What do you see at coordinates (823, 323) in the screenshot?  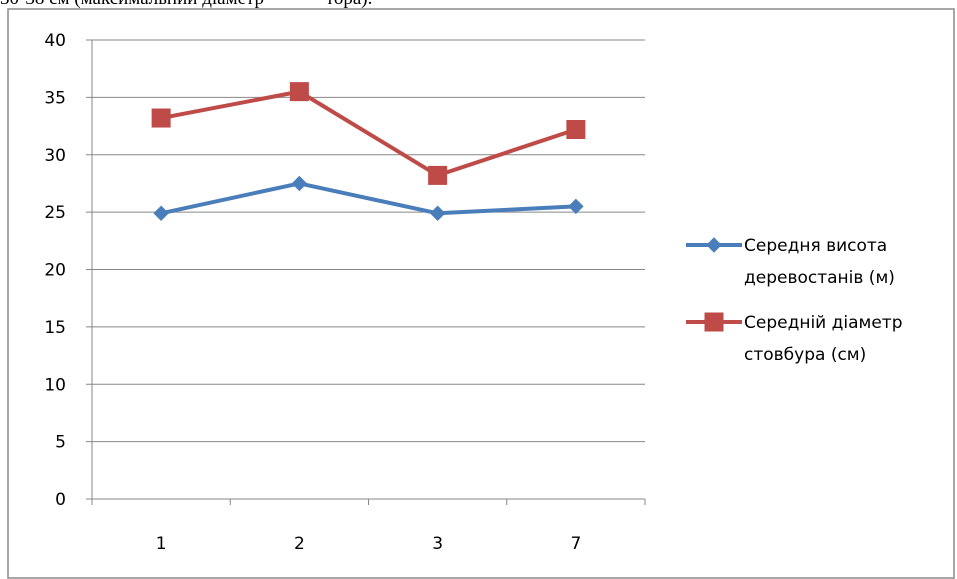 I see `legend-label-2-line-1: Середній діаметр` at bounding box center [823, 323].